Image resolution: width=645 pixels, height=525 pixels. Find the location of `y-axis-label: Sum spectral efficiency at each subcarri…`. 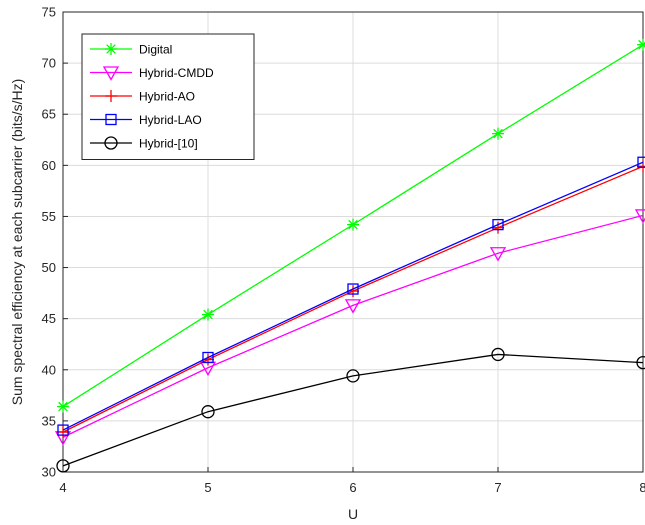

y-axis-label: Sum spectral efficiency at each subcarri… is located at coordinates (17, 242).